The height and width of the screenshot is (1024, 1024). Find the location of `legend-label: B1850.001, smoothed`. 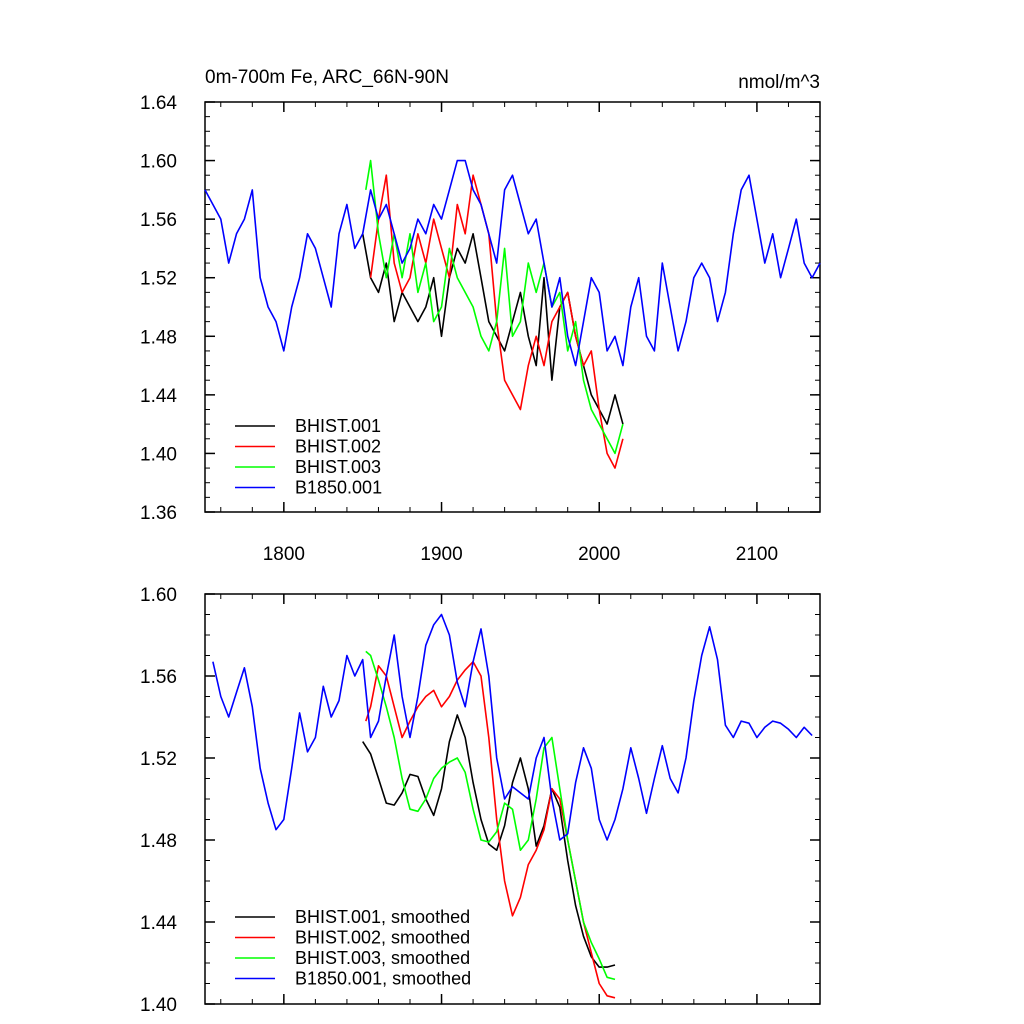

legend-label: B1850.001, smoothed is located at coordinates (383, 979).